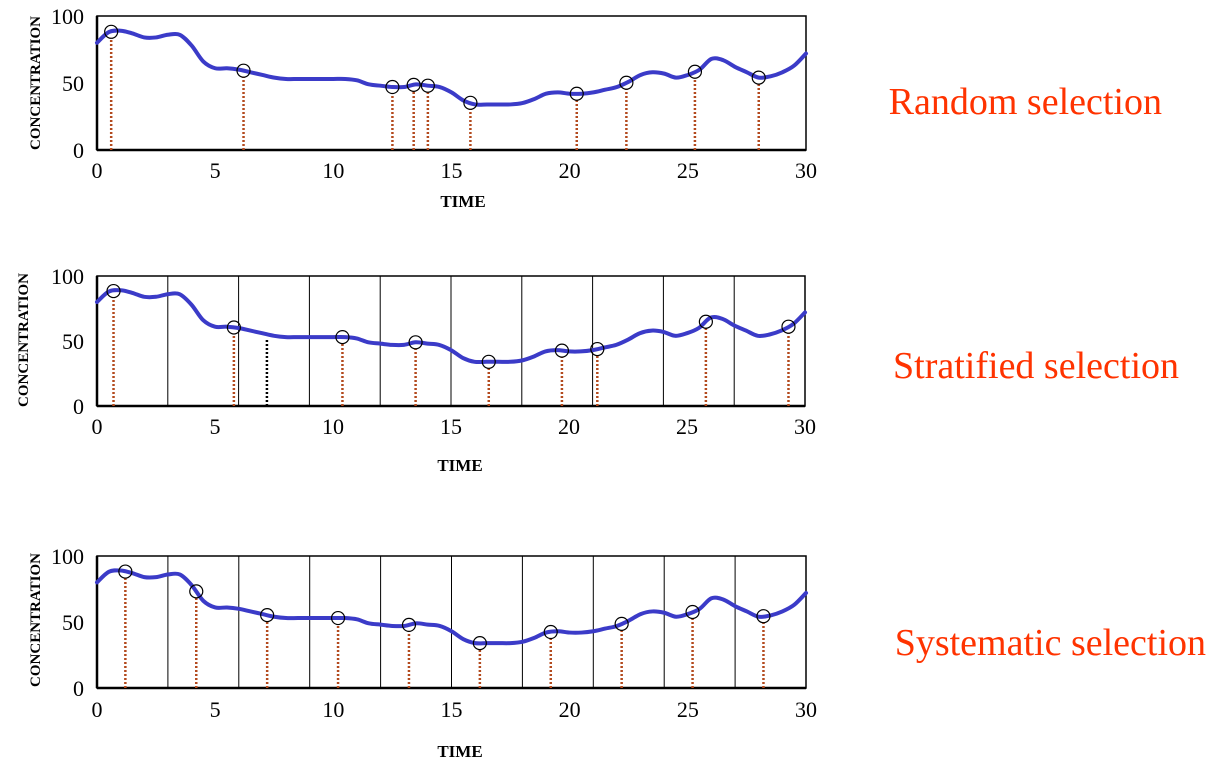  I want to click on chart-0-xlabel: TIME, so click(462, 201).